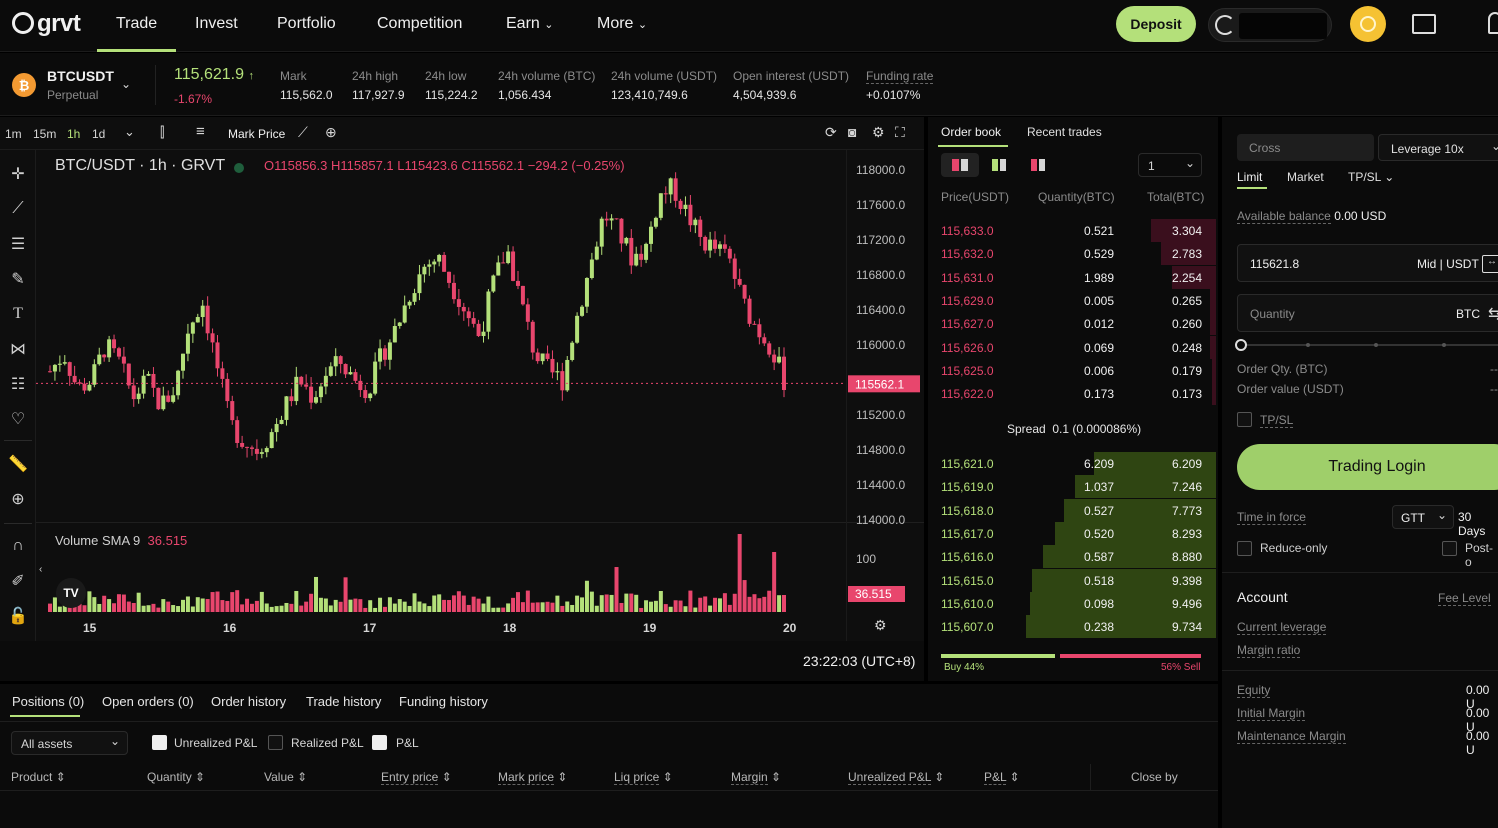  What do you see at coordinates (137, 23) in the screenshot?
I see `nav-trade: Trade` at bounding box center [137, 23].